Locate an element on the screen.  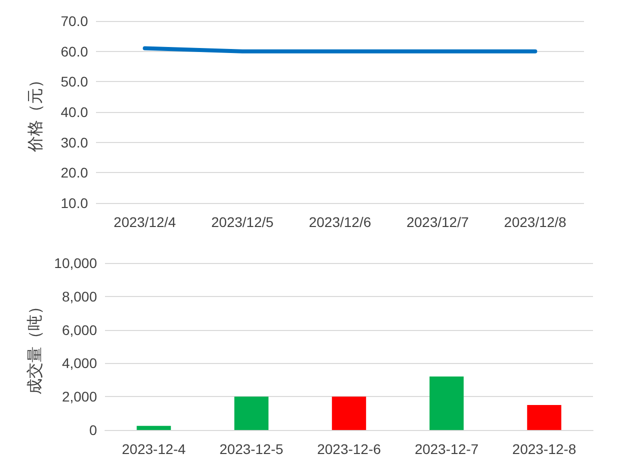
x-tick-label: 2023/12/7 is located at coordinates (437, 222).